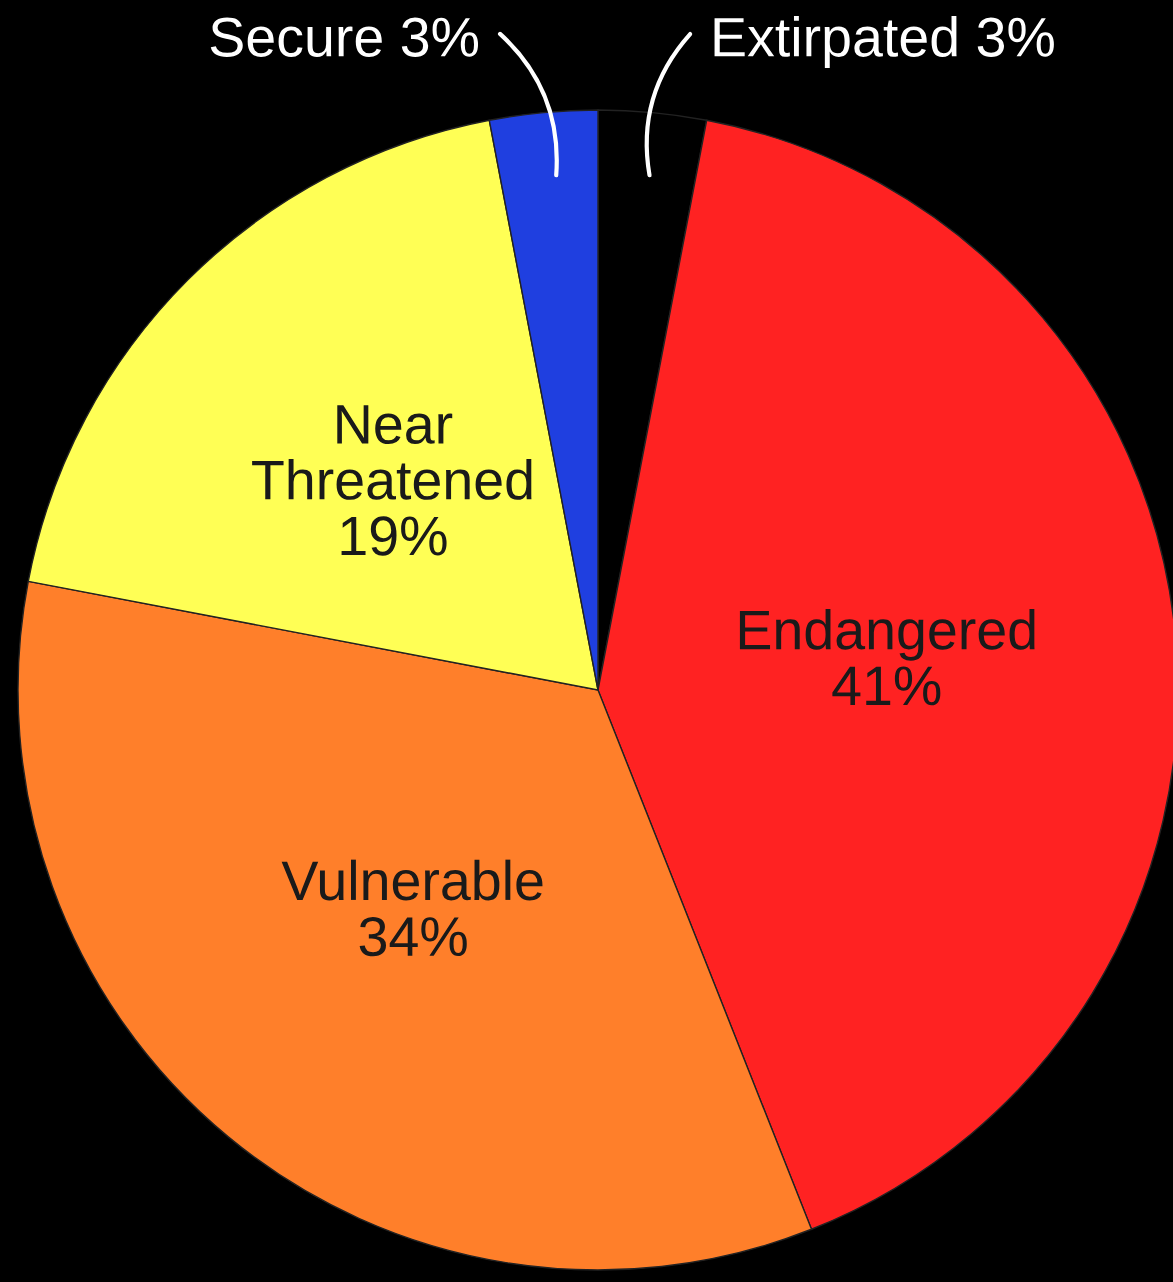 Image resolution: width=1173 pixels, height=1282 pixels. Describe the element at coordinates (412, 880) in the screenshot. I see `slice-label: Vulnerable` at that location.